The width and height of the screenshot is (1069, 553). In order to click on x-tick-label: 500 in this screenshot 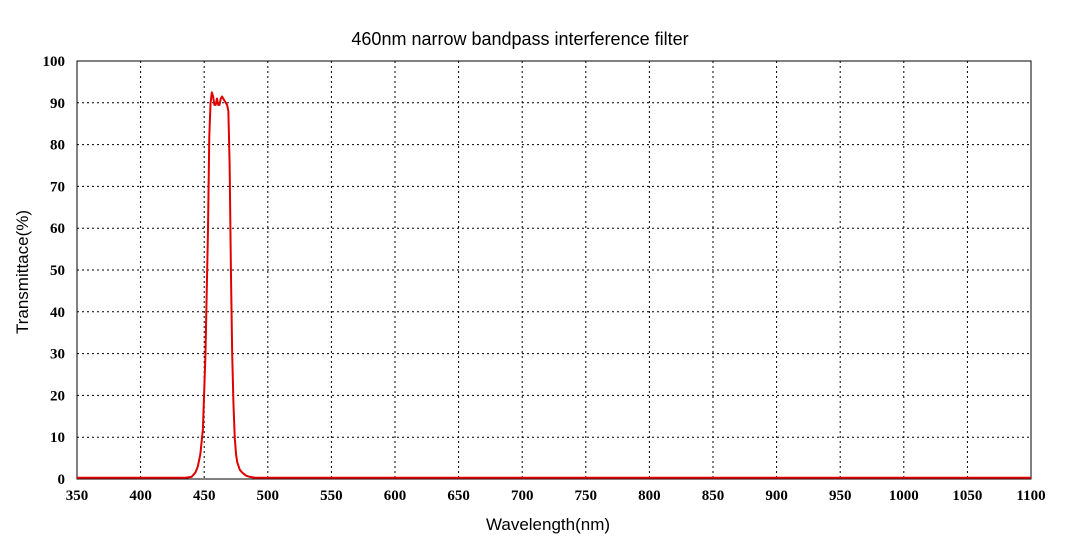, I will do `click(268, 496)`.